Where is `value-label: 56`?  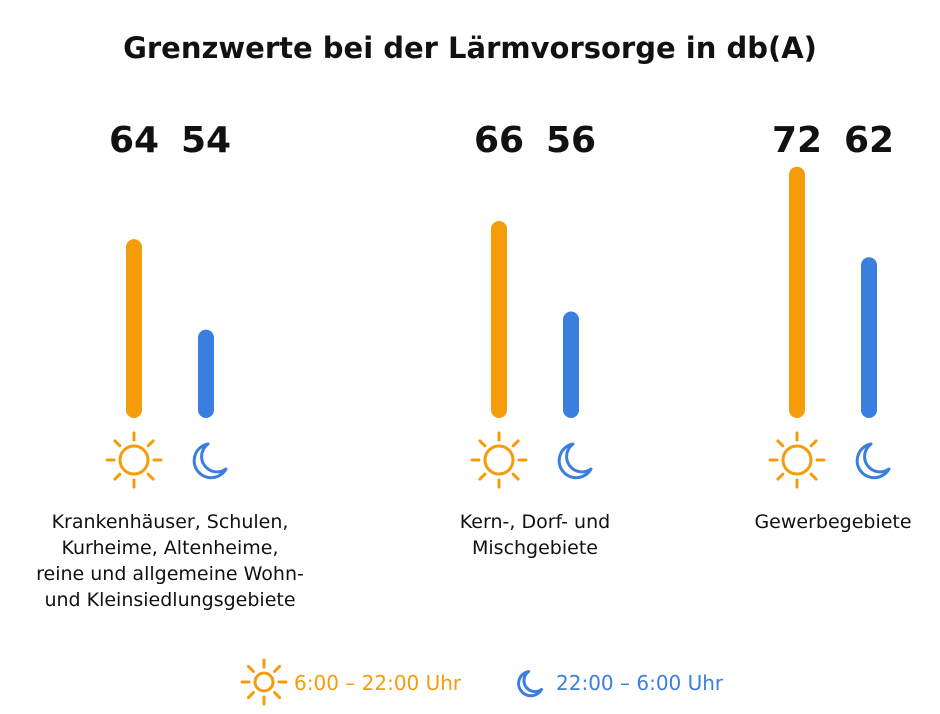 value-label: 56 is located at coordinates (571, 140).